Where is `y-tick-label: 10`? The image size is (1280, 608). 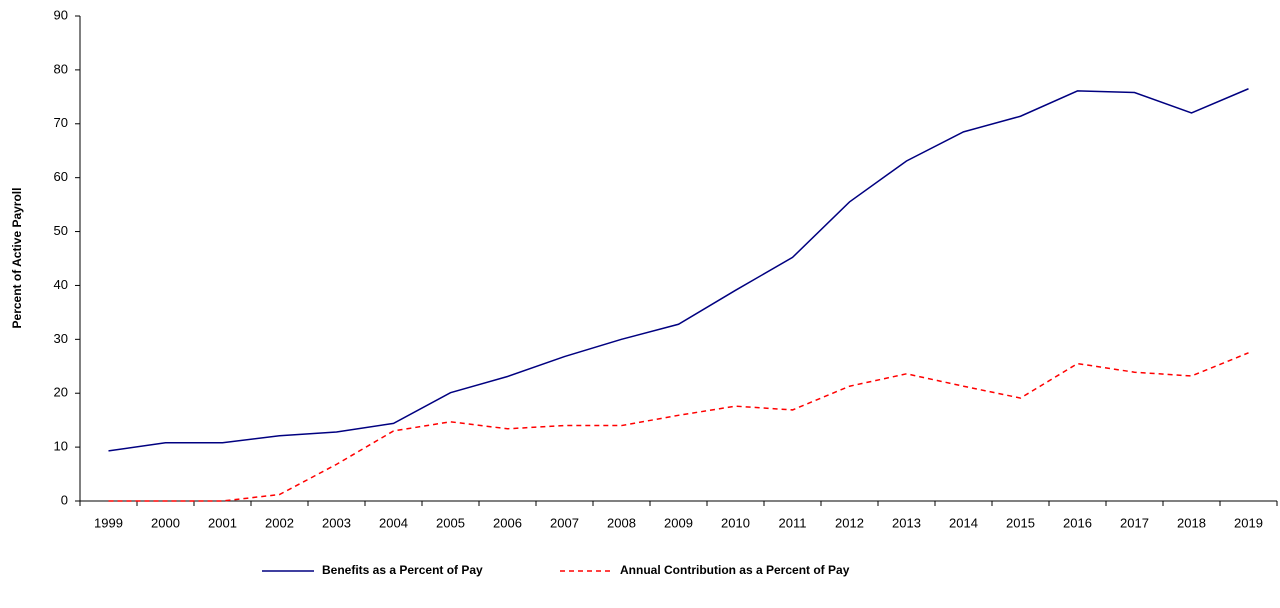 y-tick-label: 10 is located at coordinates (61, 446).